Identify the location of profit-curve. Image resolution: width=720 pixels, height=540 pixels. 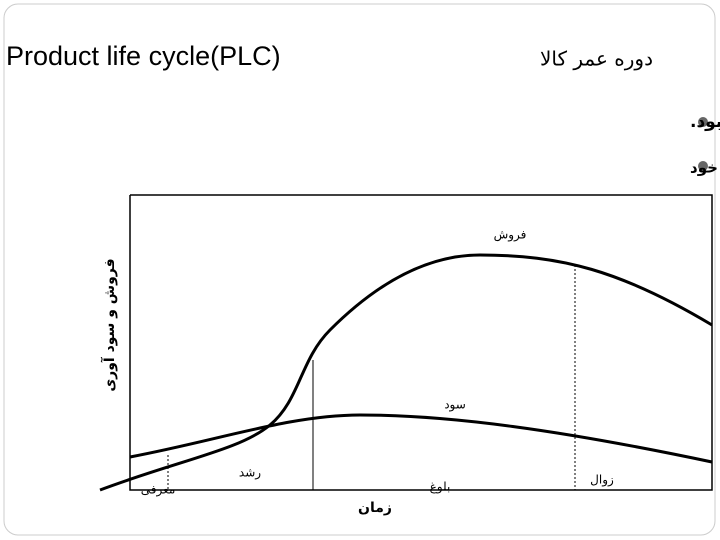
(421, 438).